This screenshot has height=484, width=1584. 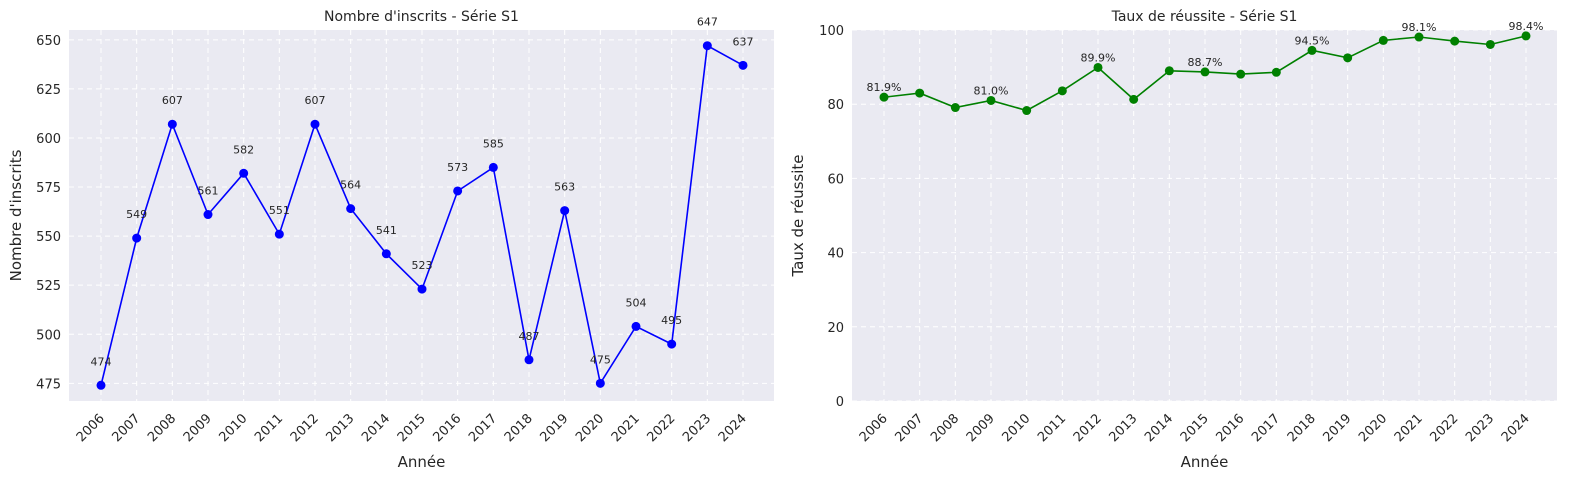 What do you see at coordinates (269, 428) in the screenshot?
I see `inscrits-x-tick-label: 2011` at bounding box center [269, 428].